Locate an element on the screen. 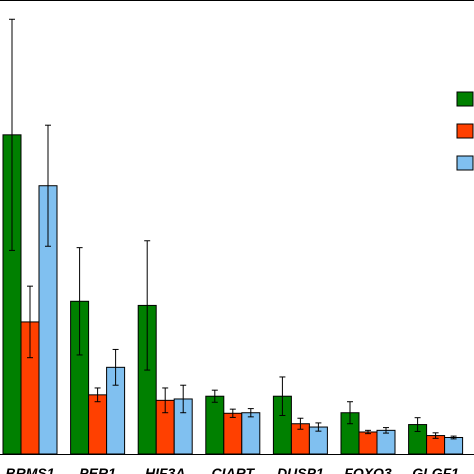  x-tick-label-foxo3: FOXO3 is located at coordinates (368, 469).